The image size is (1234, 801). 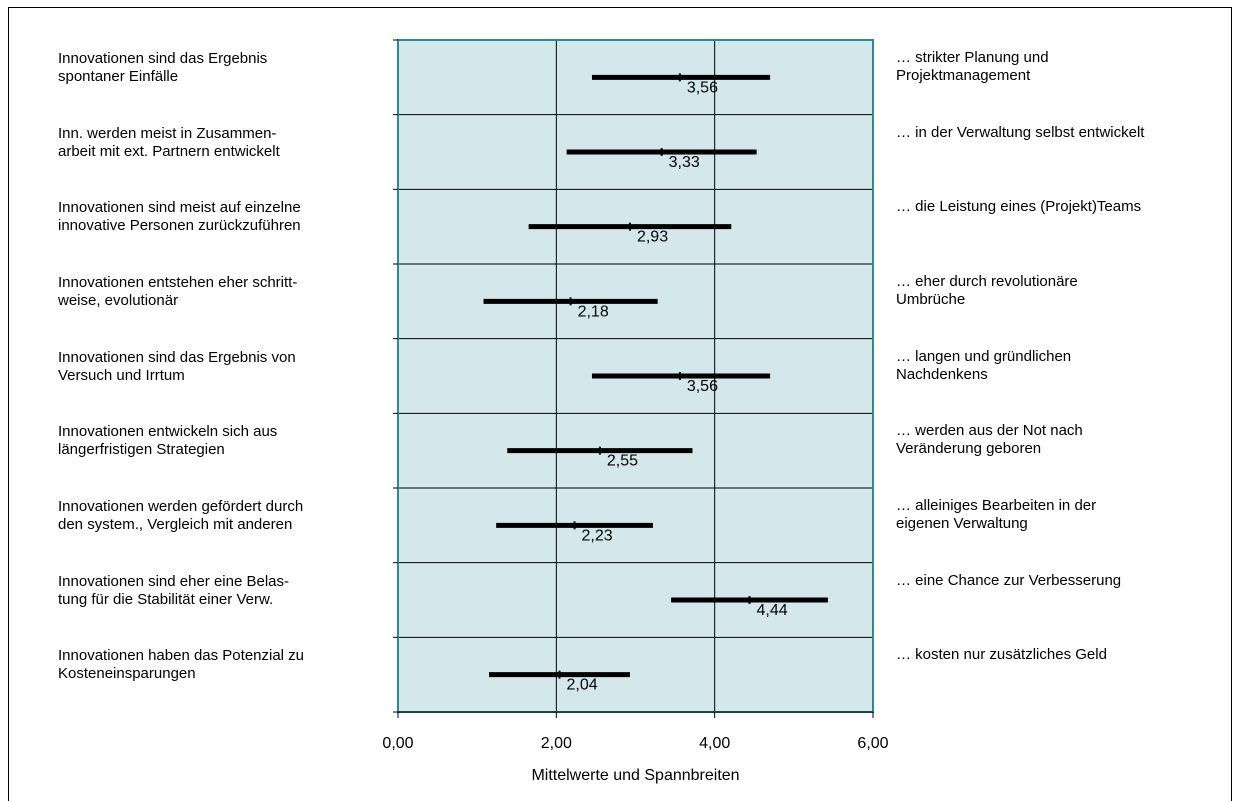 What do you see at coordinates (984, 365) in the screenshot?
I see `right-statement-label: … langen und gründlichen Nachdenkens` at bounding box center [984, 365].